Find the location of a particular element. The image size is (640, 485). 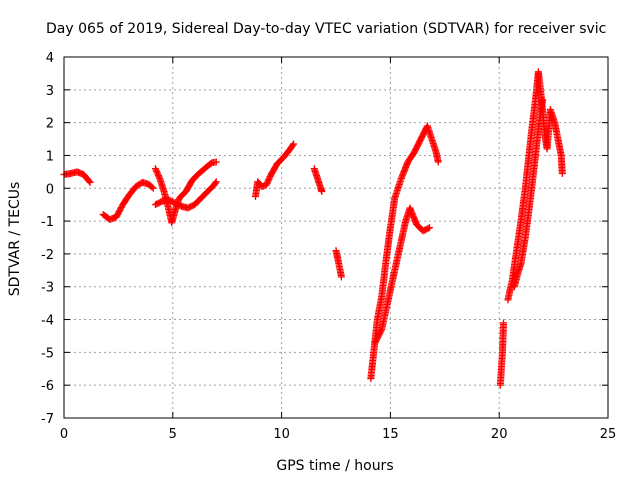

y-tick-label: -3 is located at coordinates (47, 288).